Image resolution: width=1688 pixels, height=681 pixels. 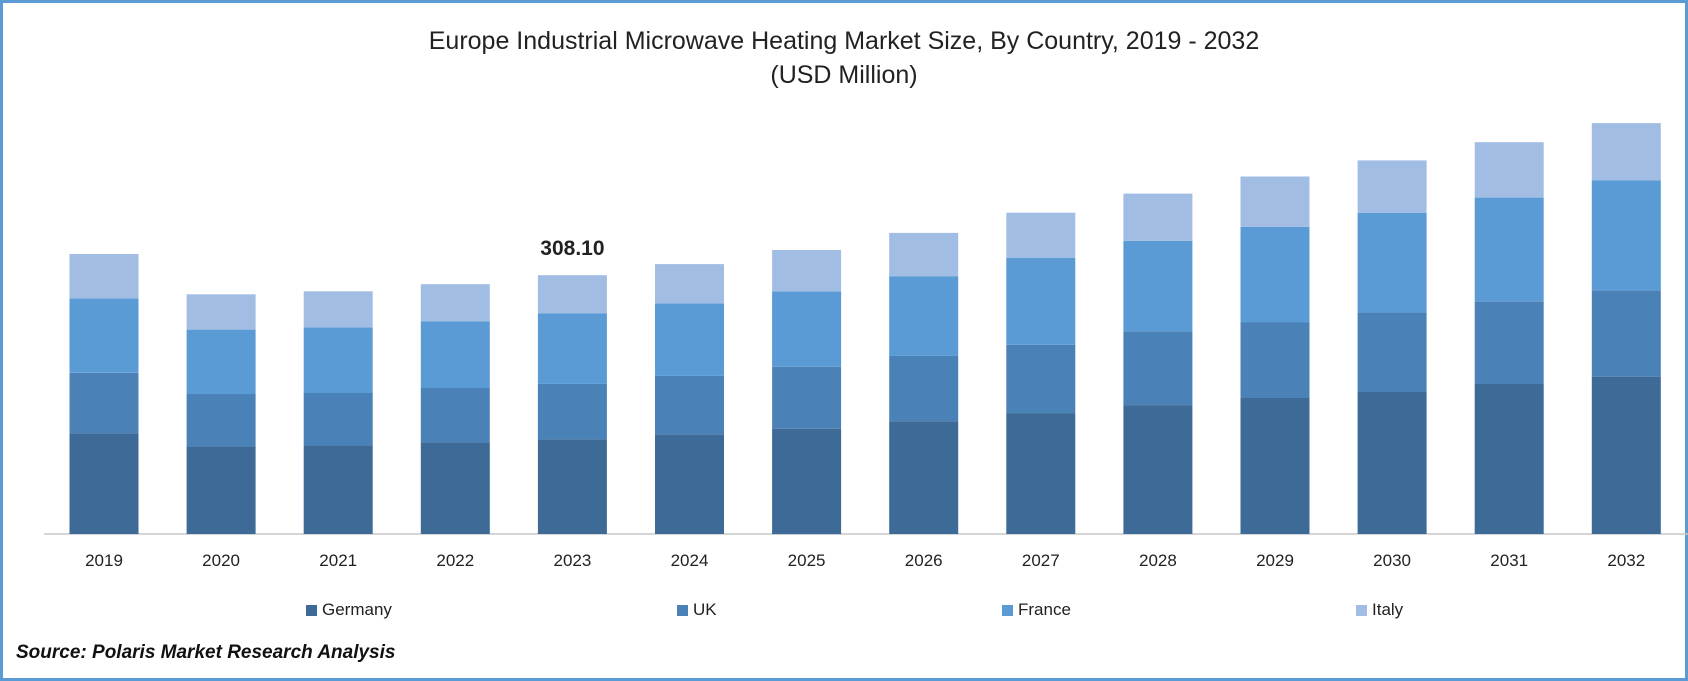 I want to click on legend-germany: Germany, so click(x=349, y=610).